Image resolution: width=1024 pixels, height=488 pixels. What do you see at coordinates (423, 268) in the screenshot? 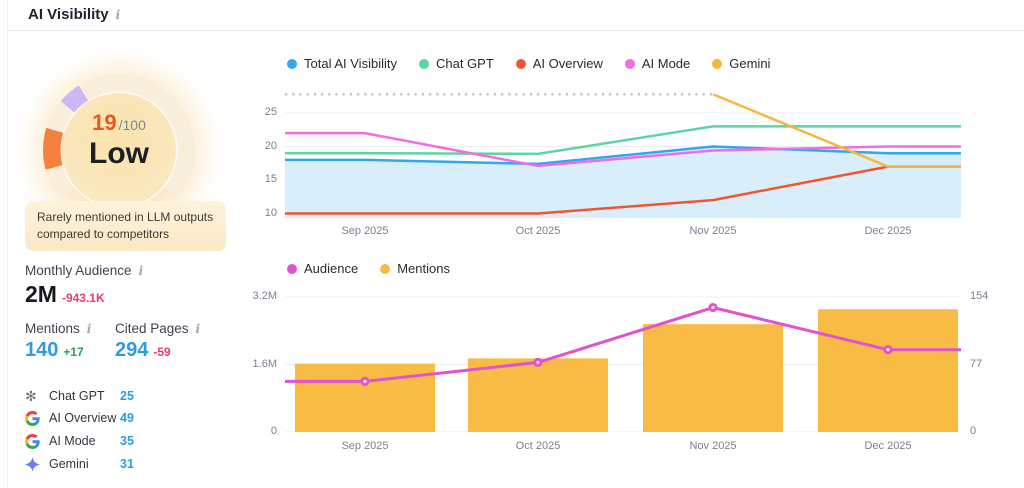
I see `legend-label: Mentions` at bounding box center [423, 268].